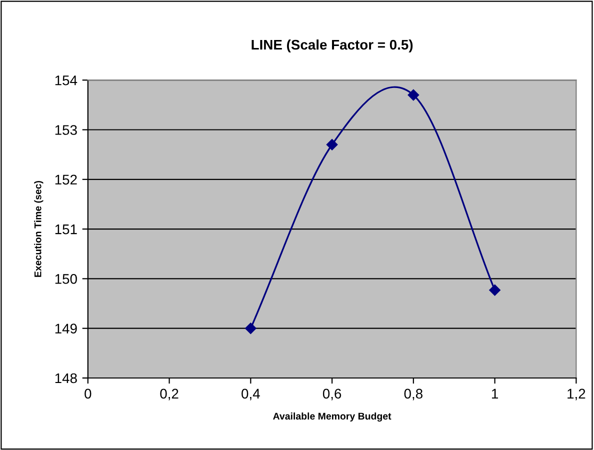 The image size is (594, 450). Describe the element at coordinates (66, 229) in the screenshot. I see `y-tick-label: 151` at that location.